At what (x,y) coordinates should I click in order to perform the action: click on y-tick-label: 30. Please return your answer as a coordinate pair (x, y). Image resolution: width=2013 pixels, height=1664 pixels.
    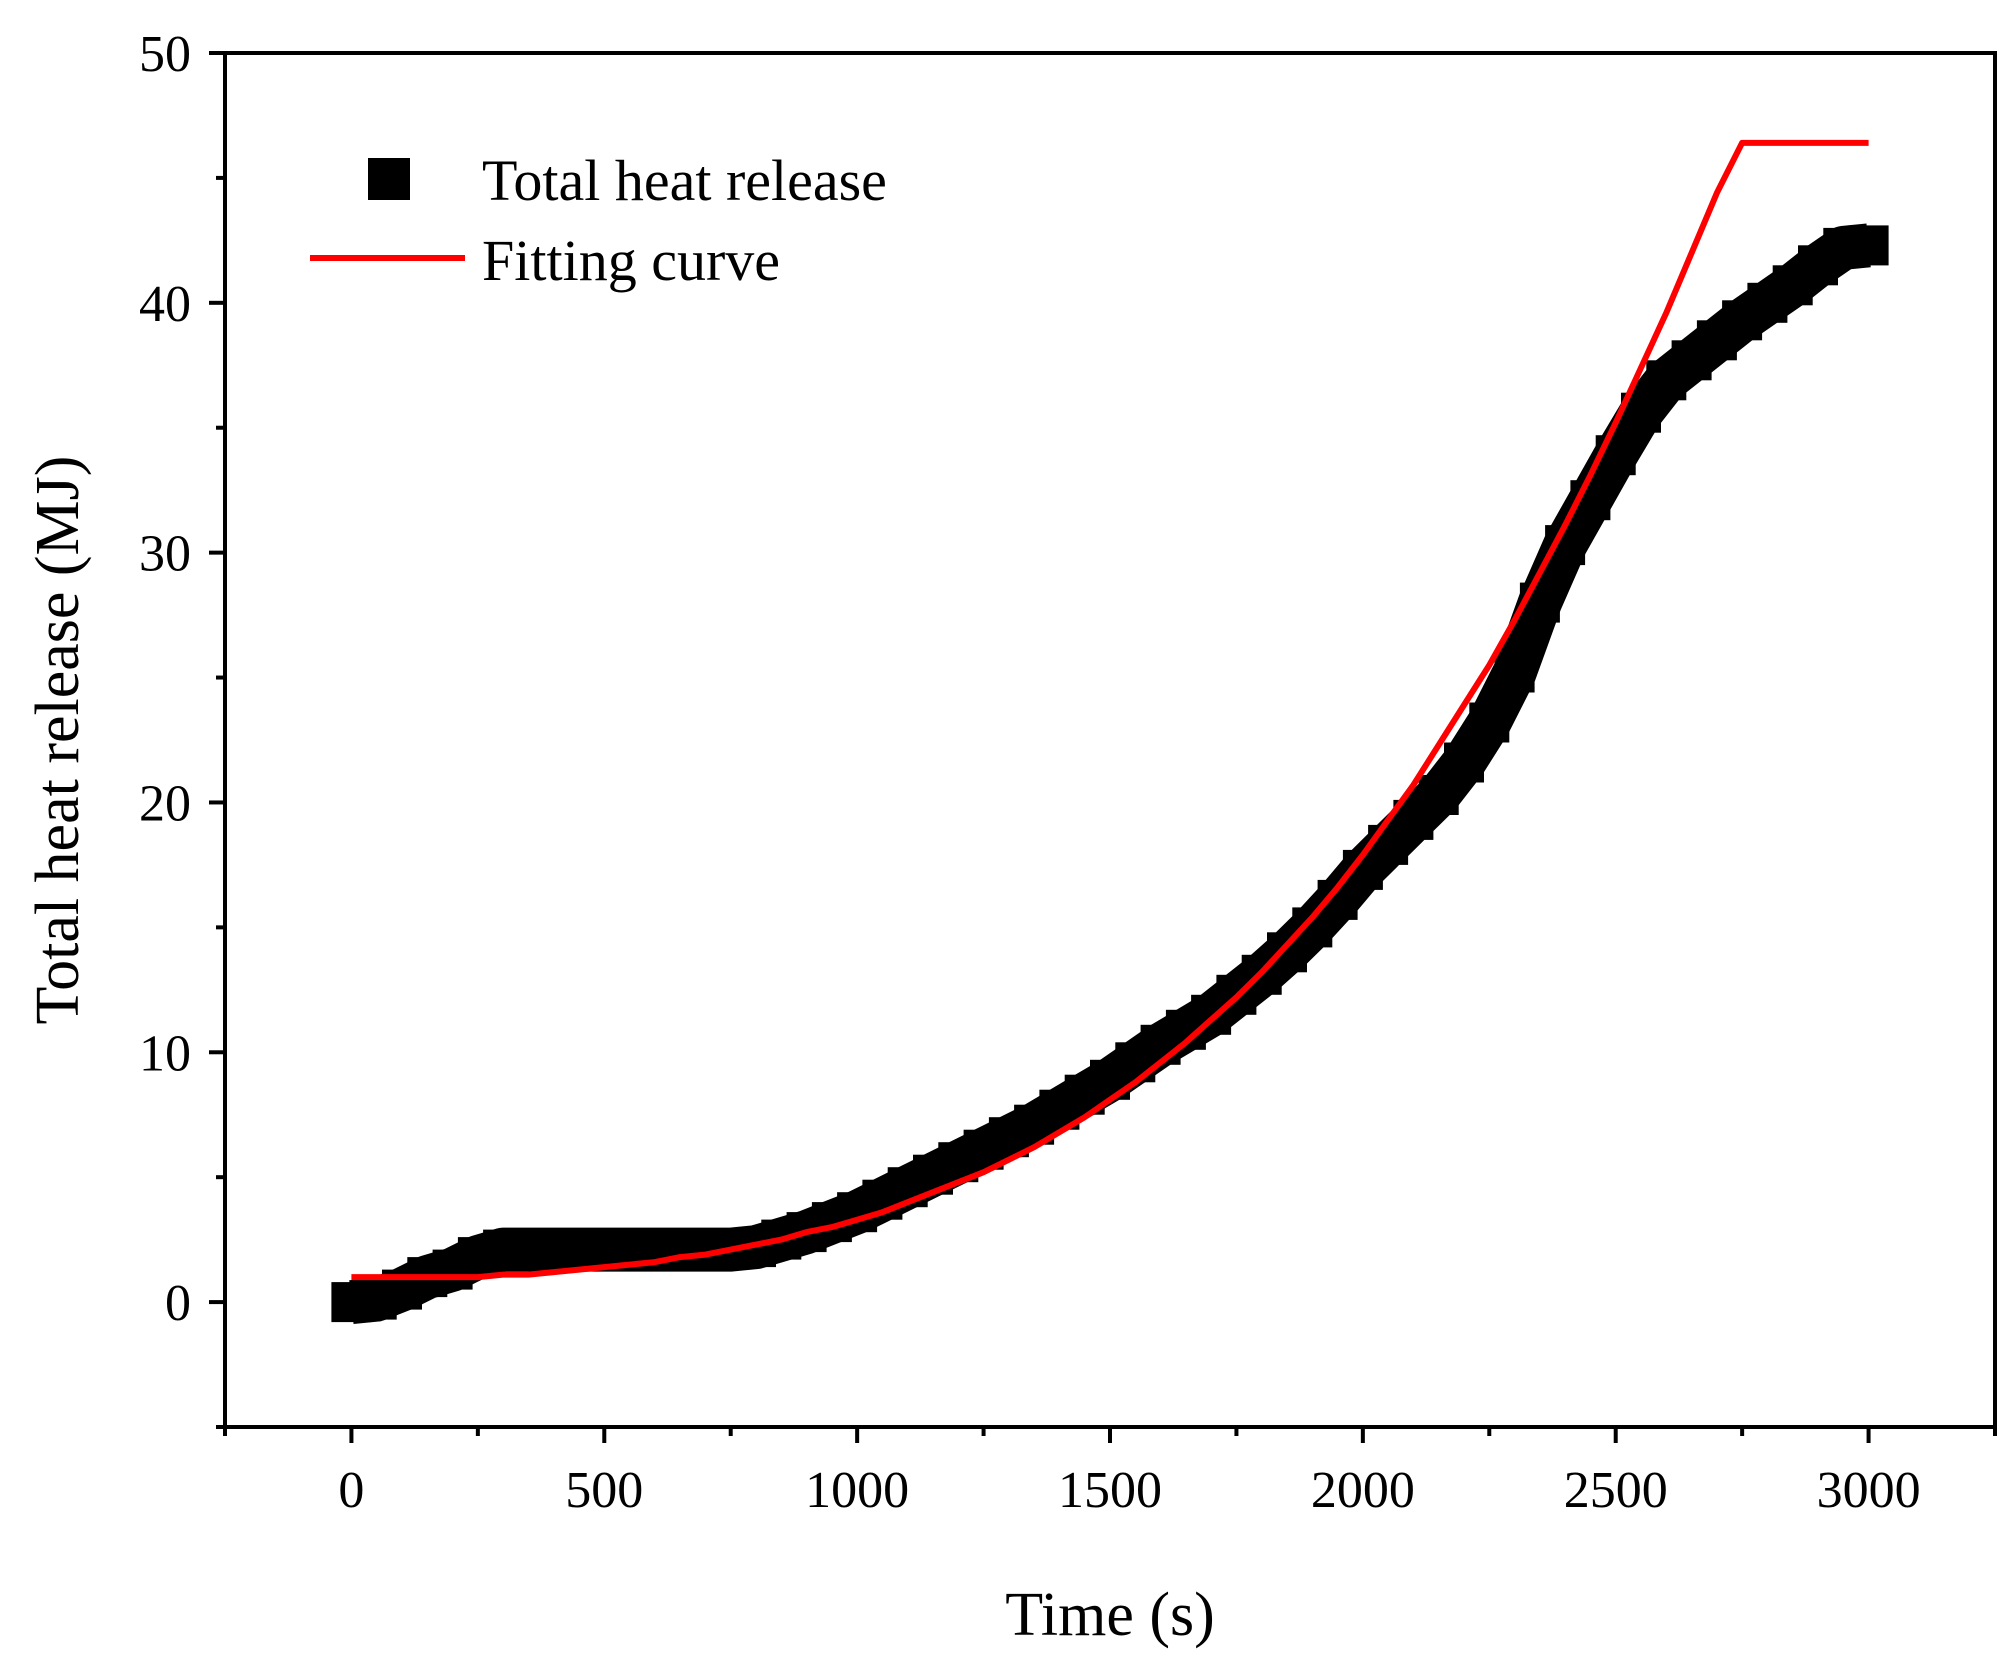
    Looking at the image, I should click on (165, 554).